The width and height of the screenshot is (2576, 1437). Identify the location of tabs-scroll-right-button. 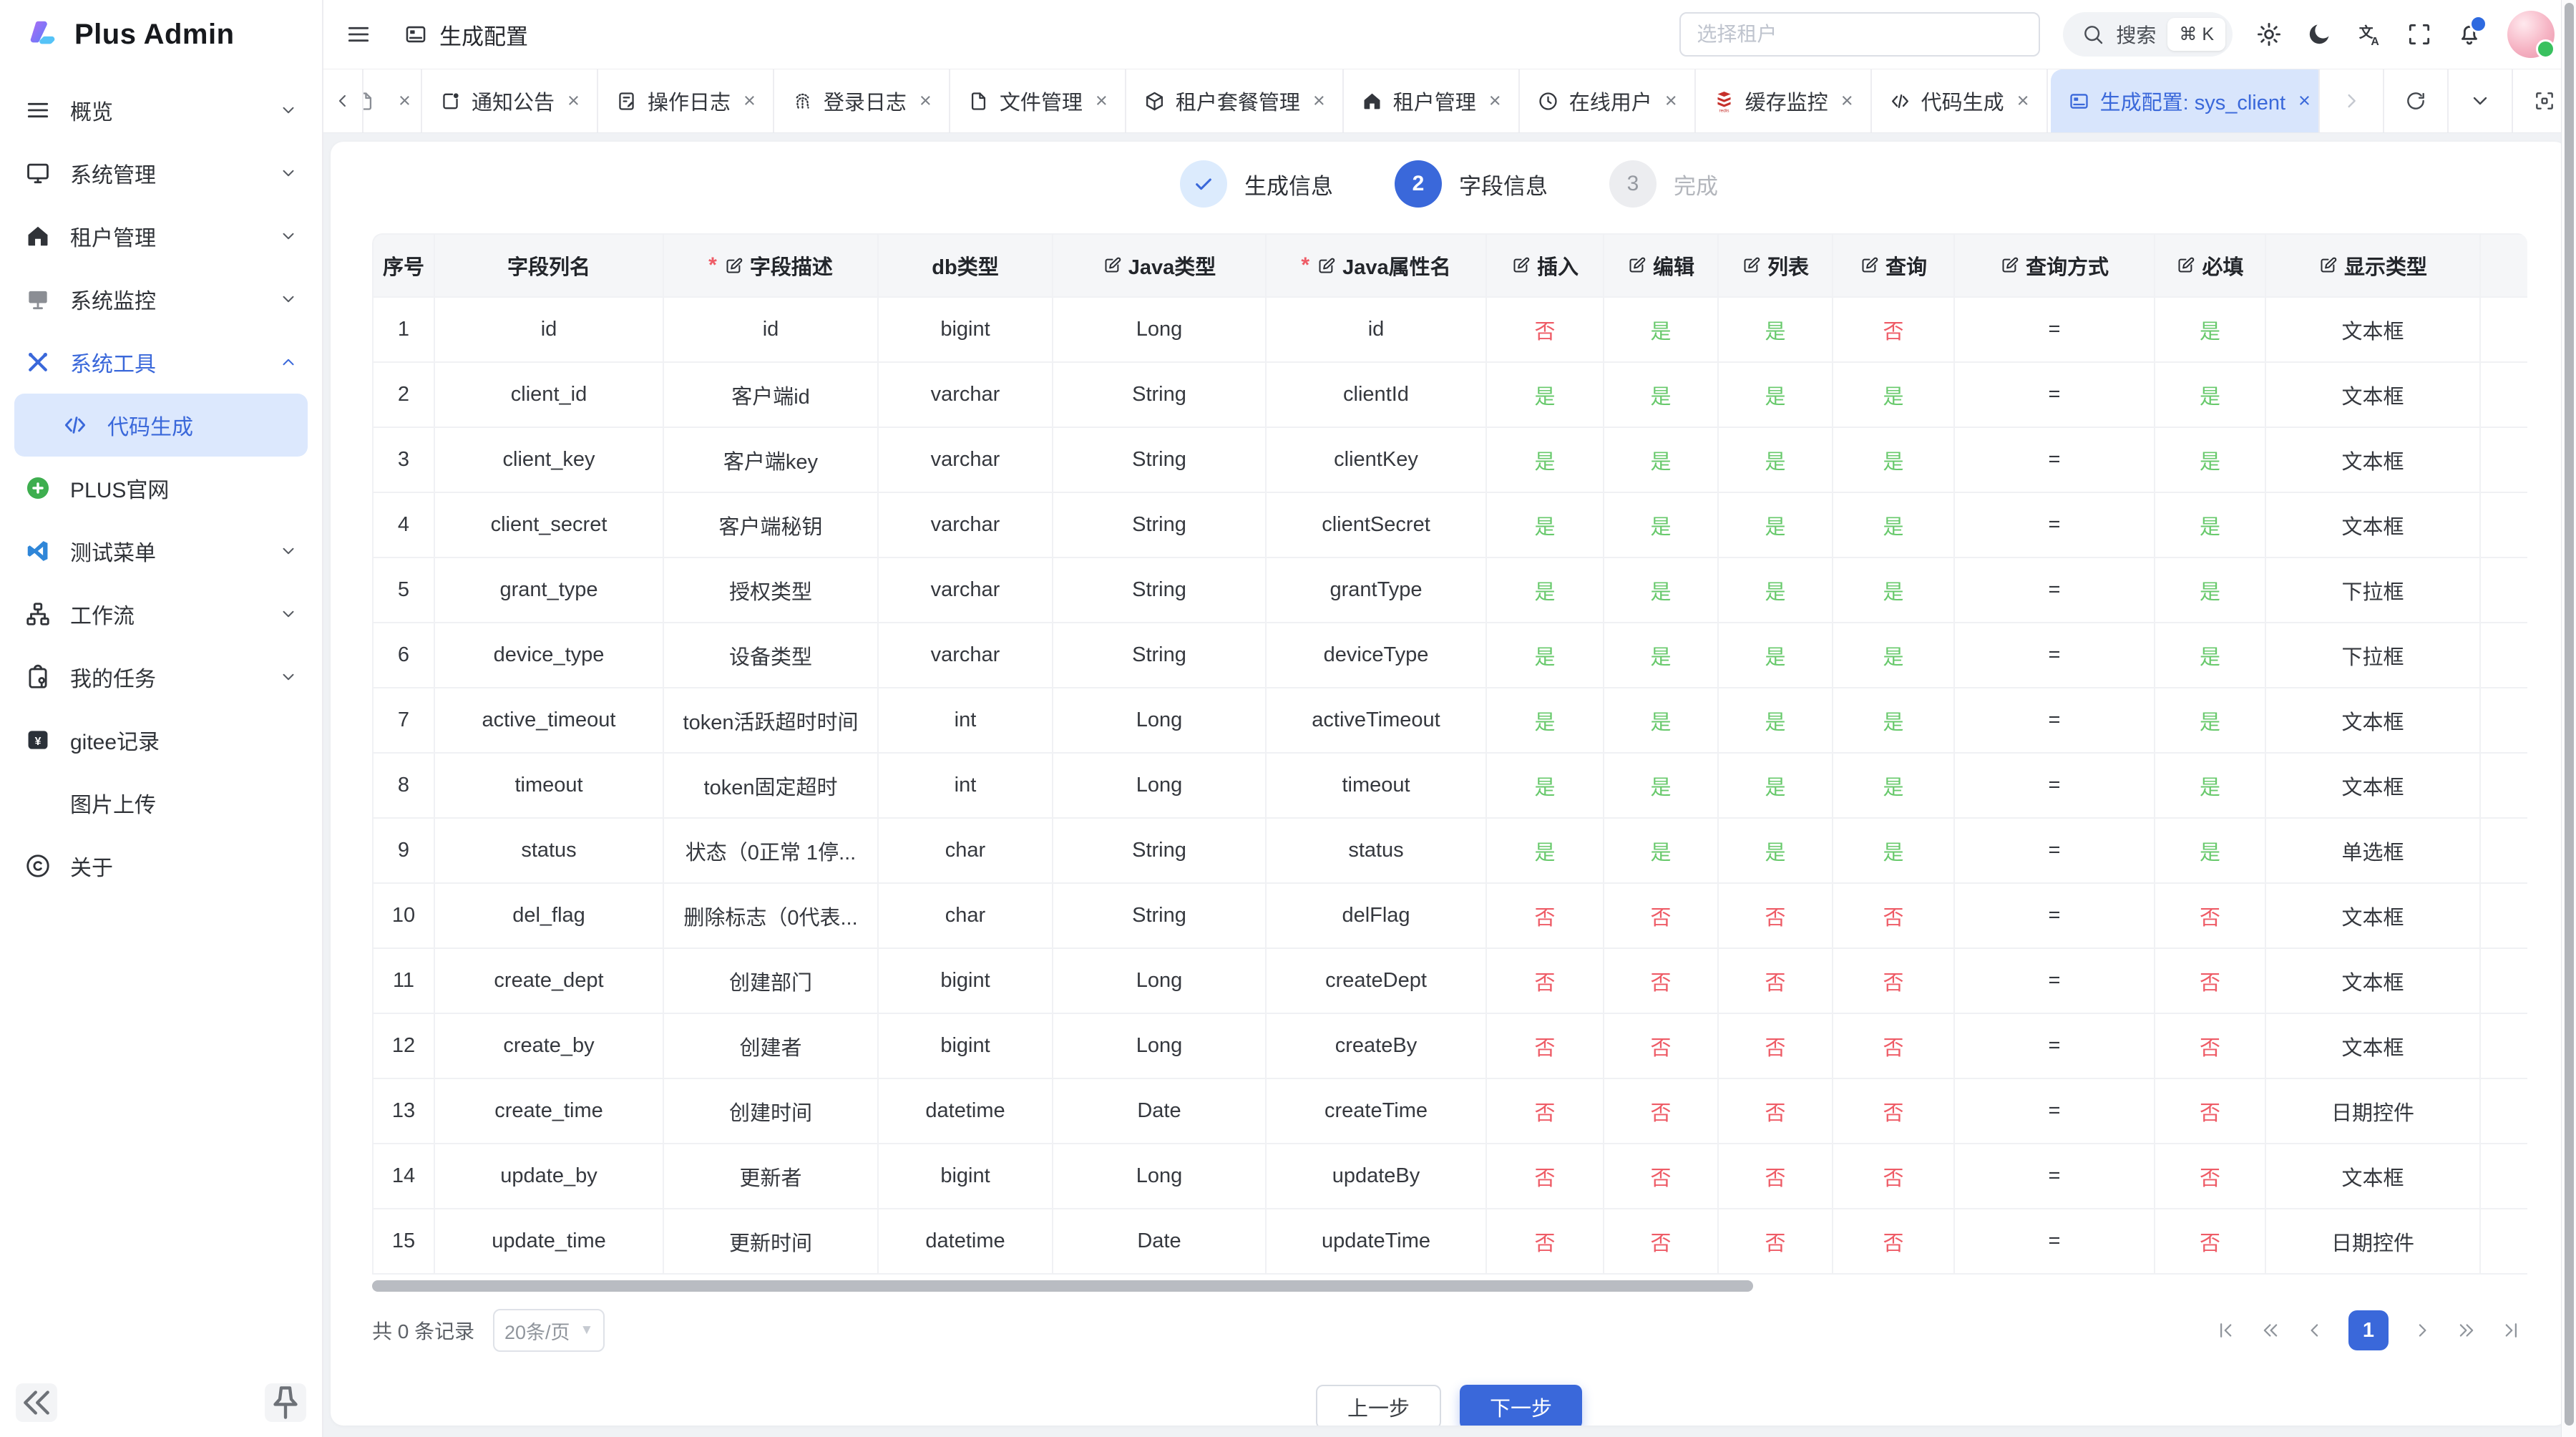
(2350, 101).